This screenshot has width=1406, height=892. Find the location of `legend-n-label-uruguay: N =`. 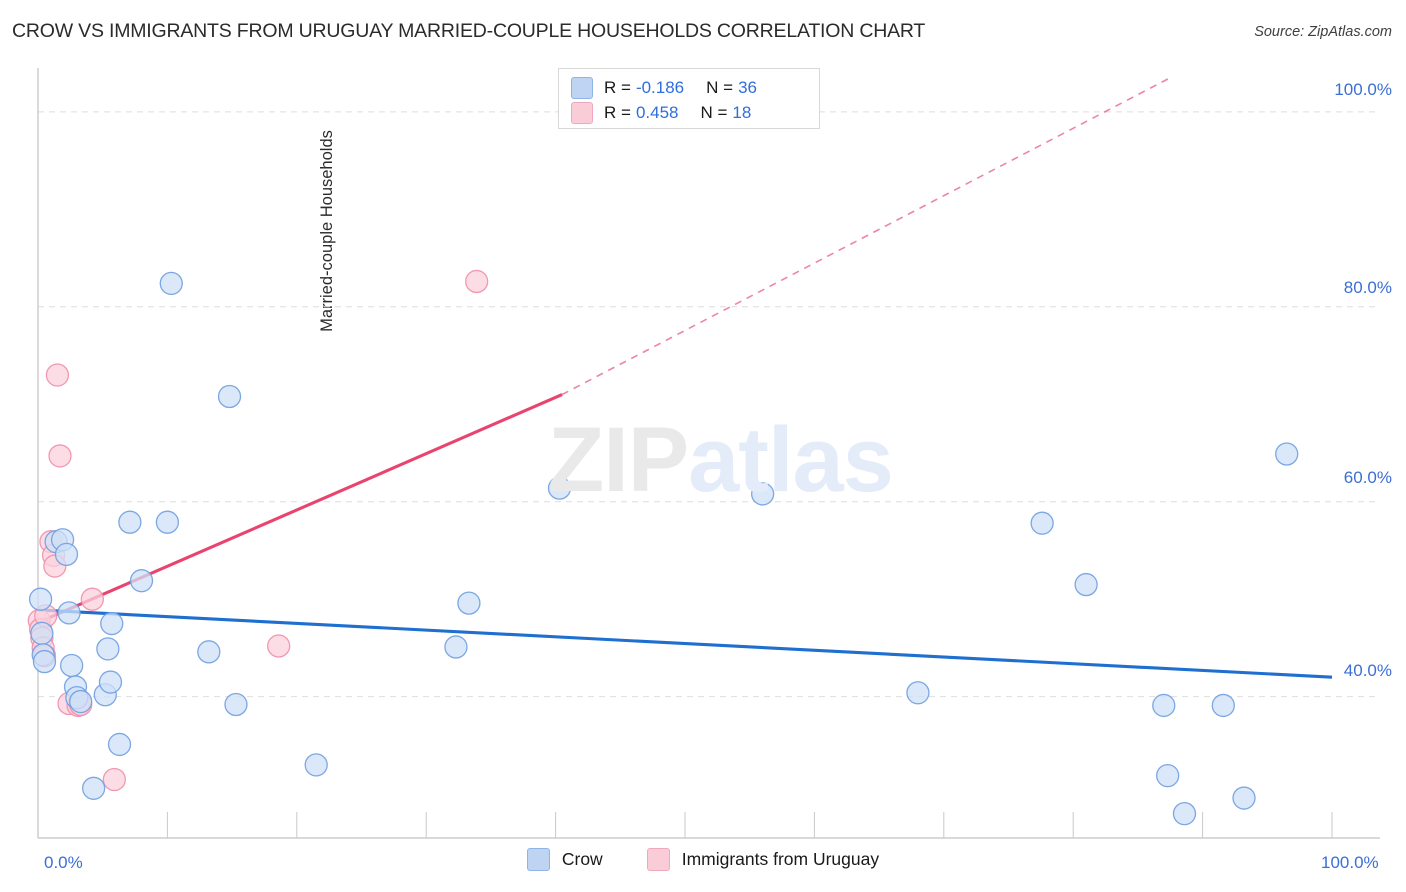

legend-n-label-uruguay: N = is located at coordinates (714, 112).